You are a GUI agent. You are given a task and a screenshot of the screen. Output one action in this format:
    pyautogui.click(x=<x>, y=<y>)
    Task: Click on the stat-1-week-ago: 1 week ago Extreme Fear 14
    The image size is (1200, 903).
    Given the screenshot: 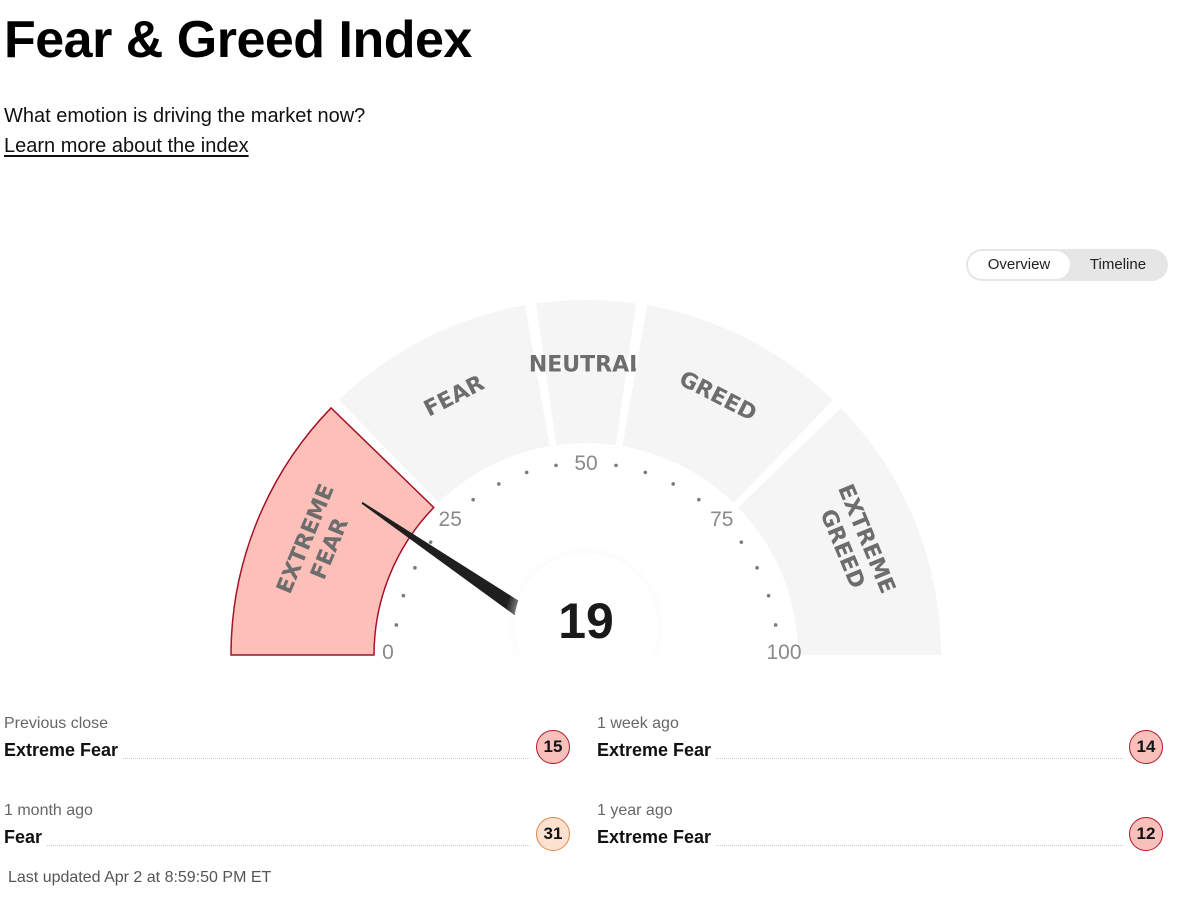 What is the action you would take?
    pyautogui.click(x=880, y=749)
    